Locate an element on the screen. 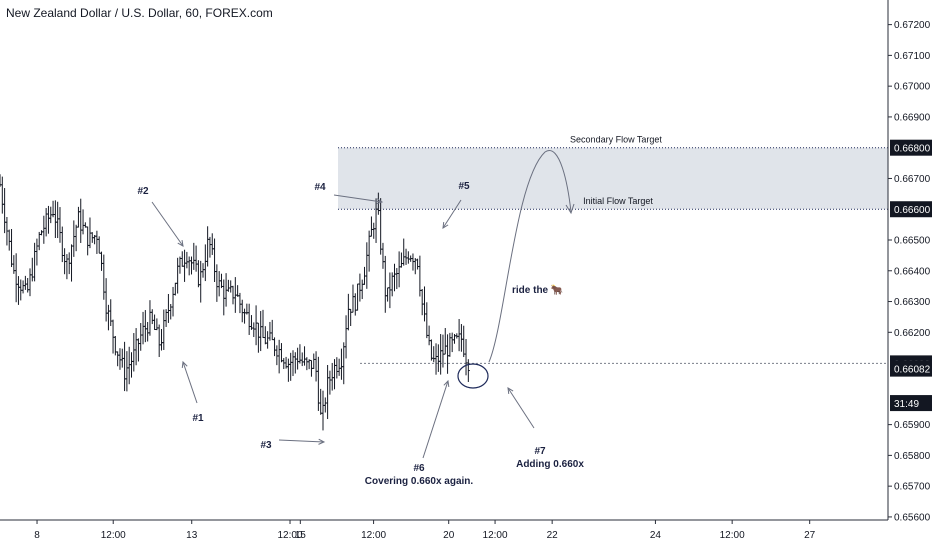 Image resolution: width=932 pixels, height=550 pixels. x-tick-label: 13 is located at coordinates (192, 535).